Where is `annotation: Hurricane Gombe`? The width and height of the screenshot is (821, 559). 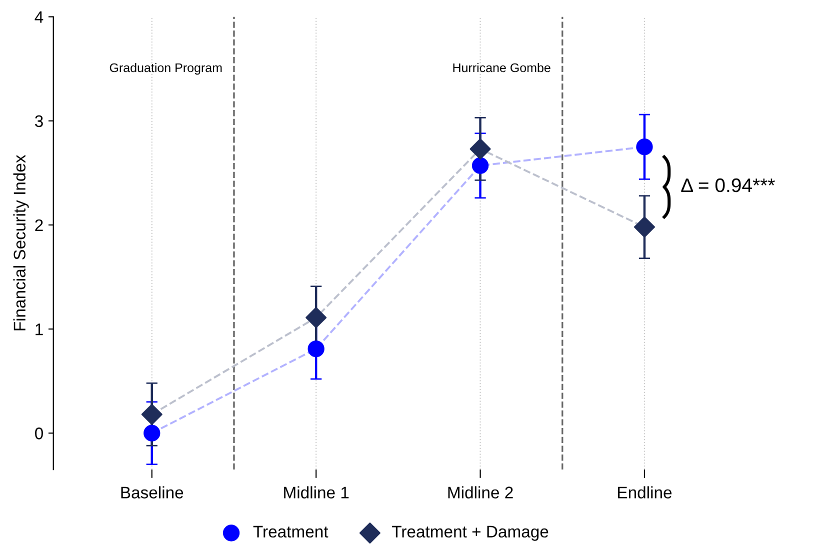
annotation: Hurricane Gombe is located at coordinates (501, 67).